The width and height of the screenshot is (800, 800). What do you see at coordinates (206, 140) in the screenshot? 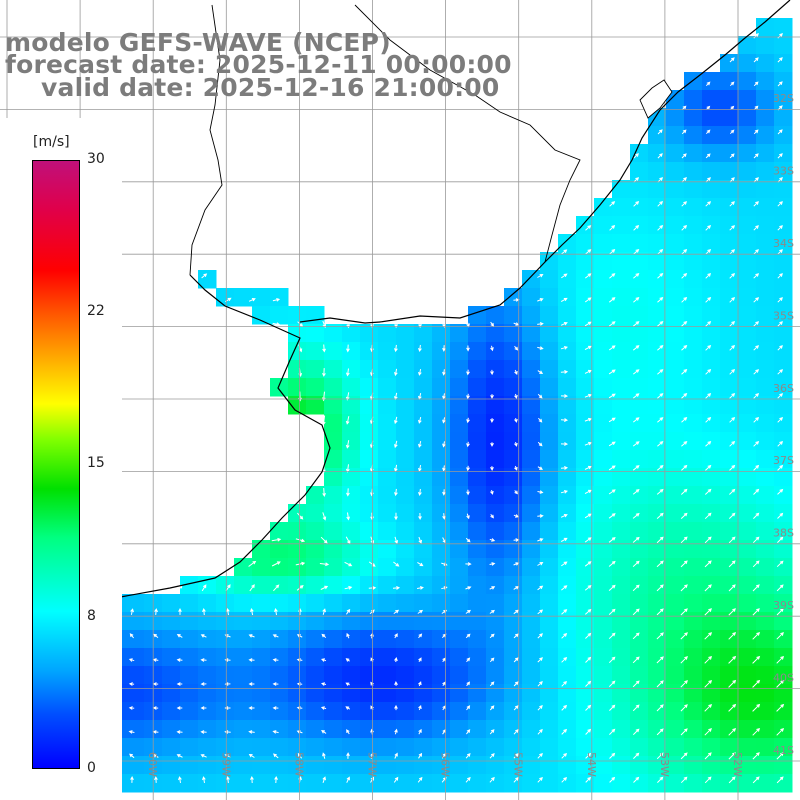
I see `uruguay-border` at bounding box center [206, 140].